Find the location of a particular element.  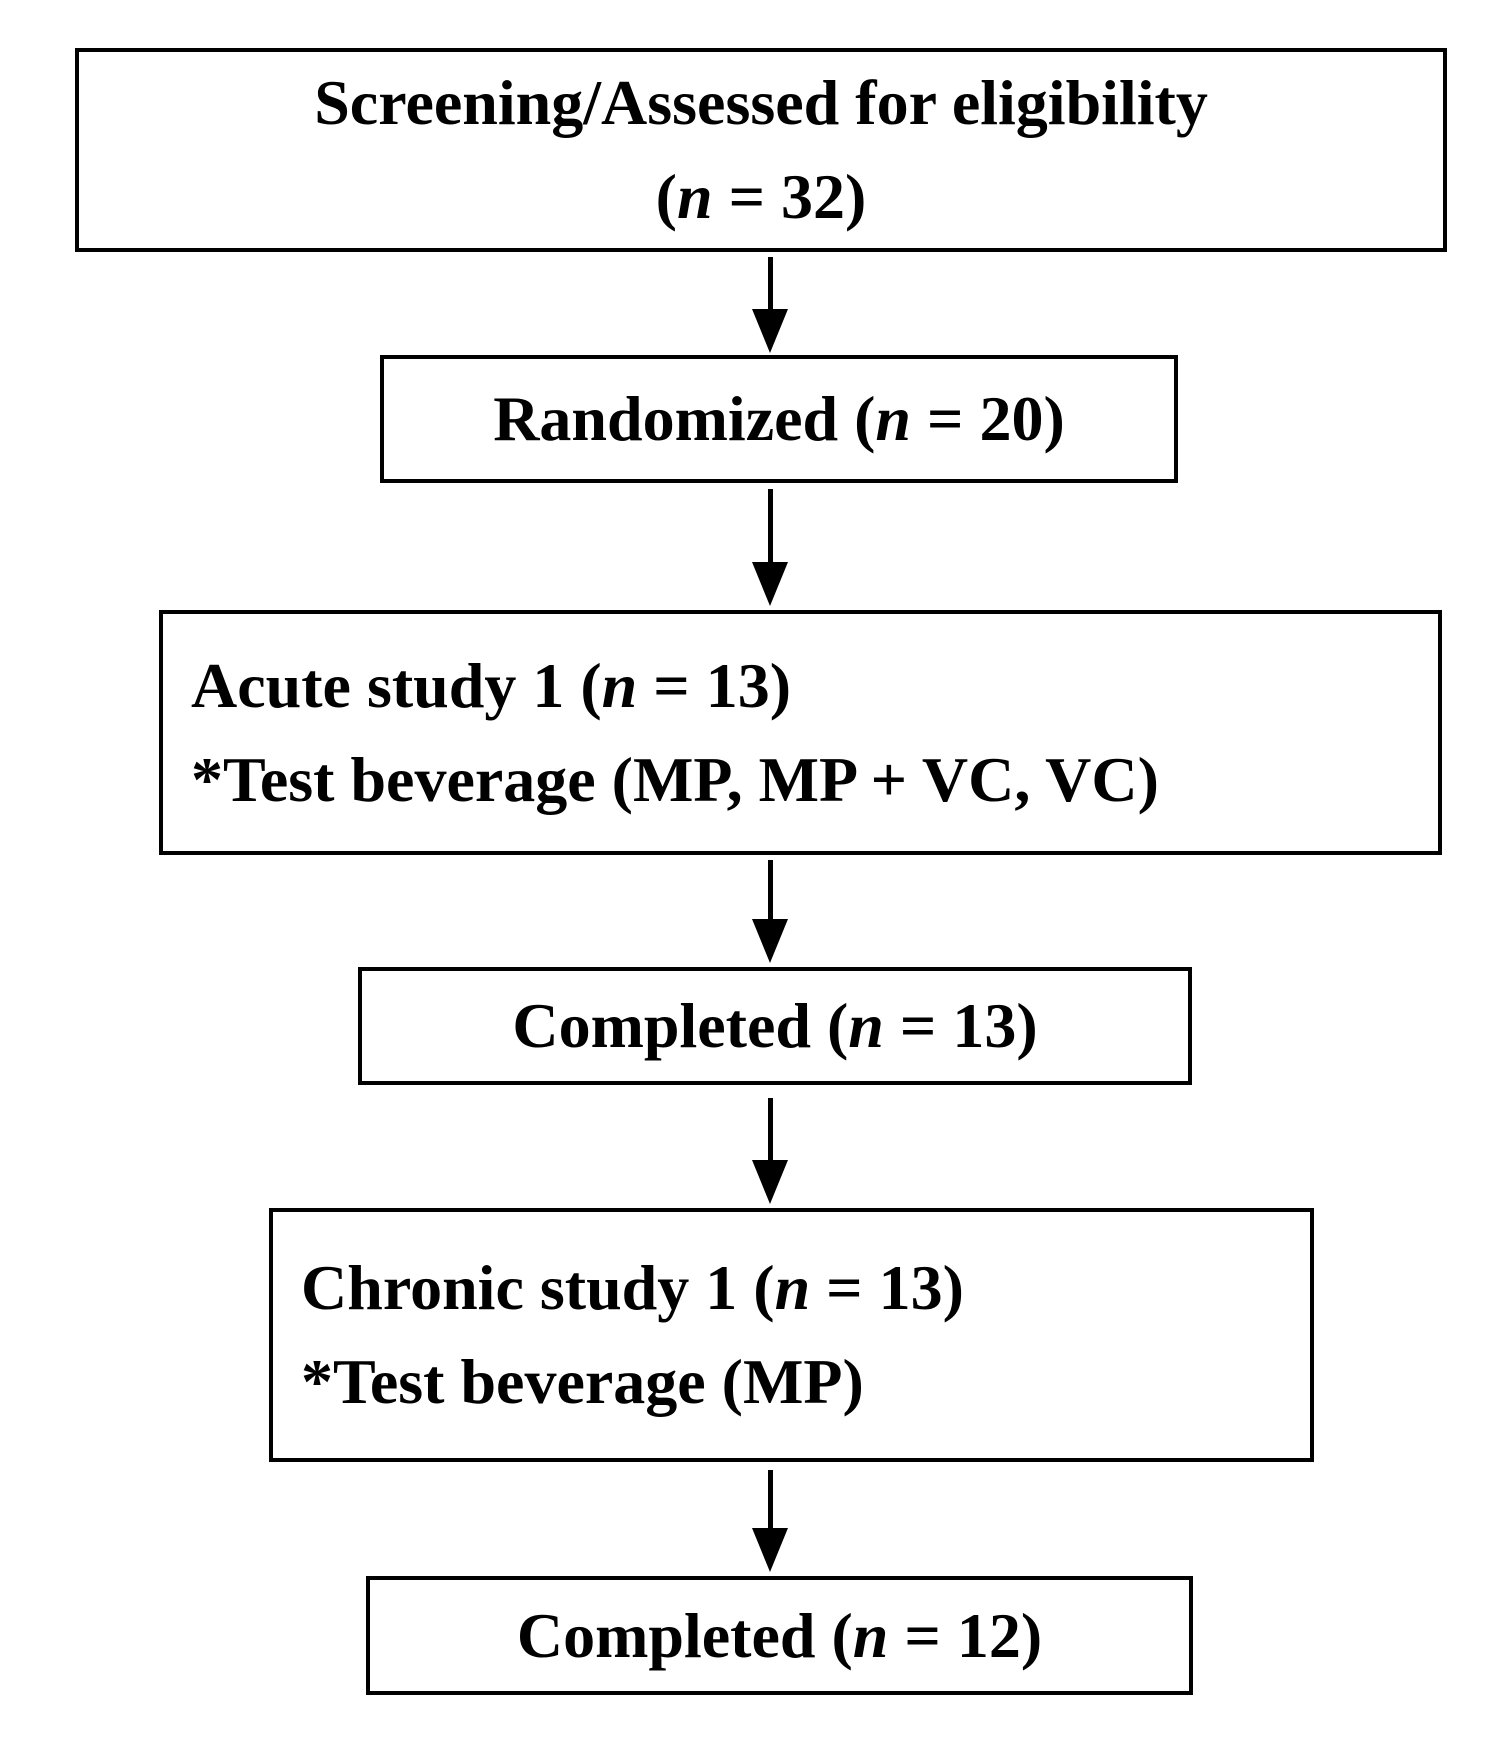

text-segment: = 32) is located at coordinates (789, 196).